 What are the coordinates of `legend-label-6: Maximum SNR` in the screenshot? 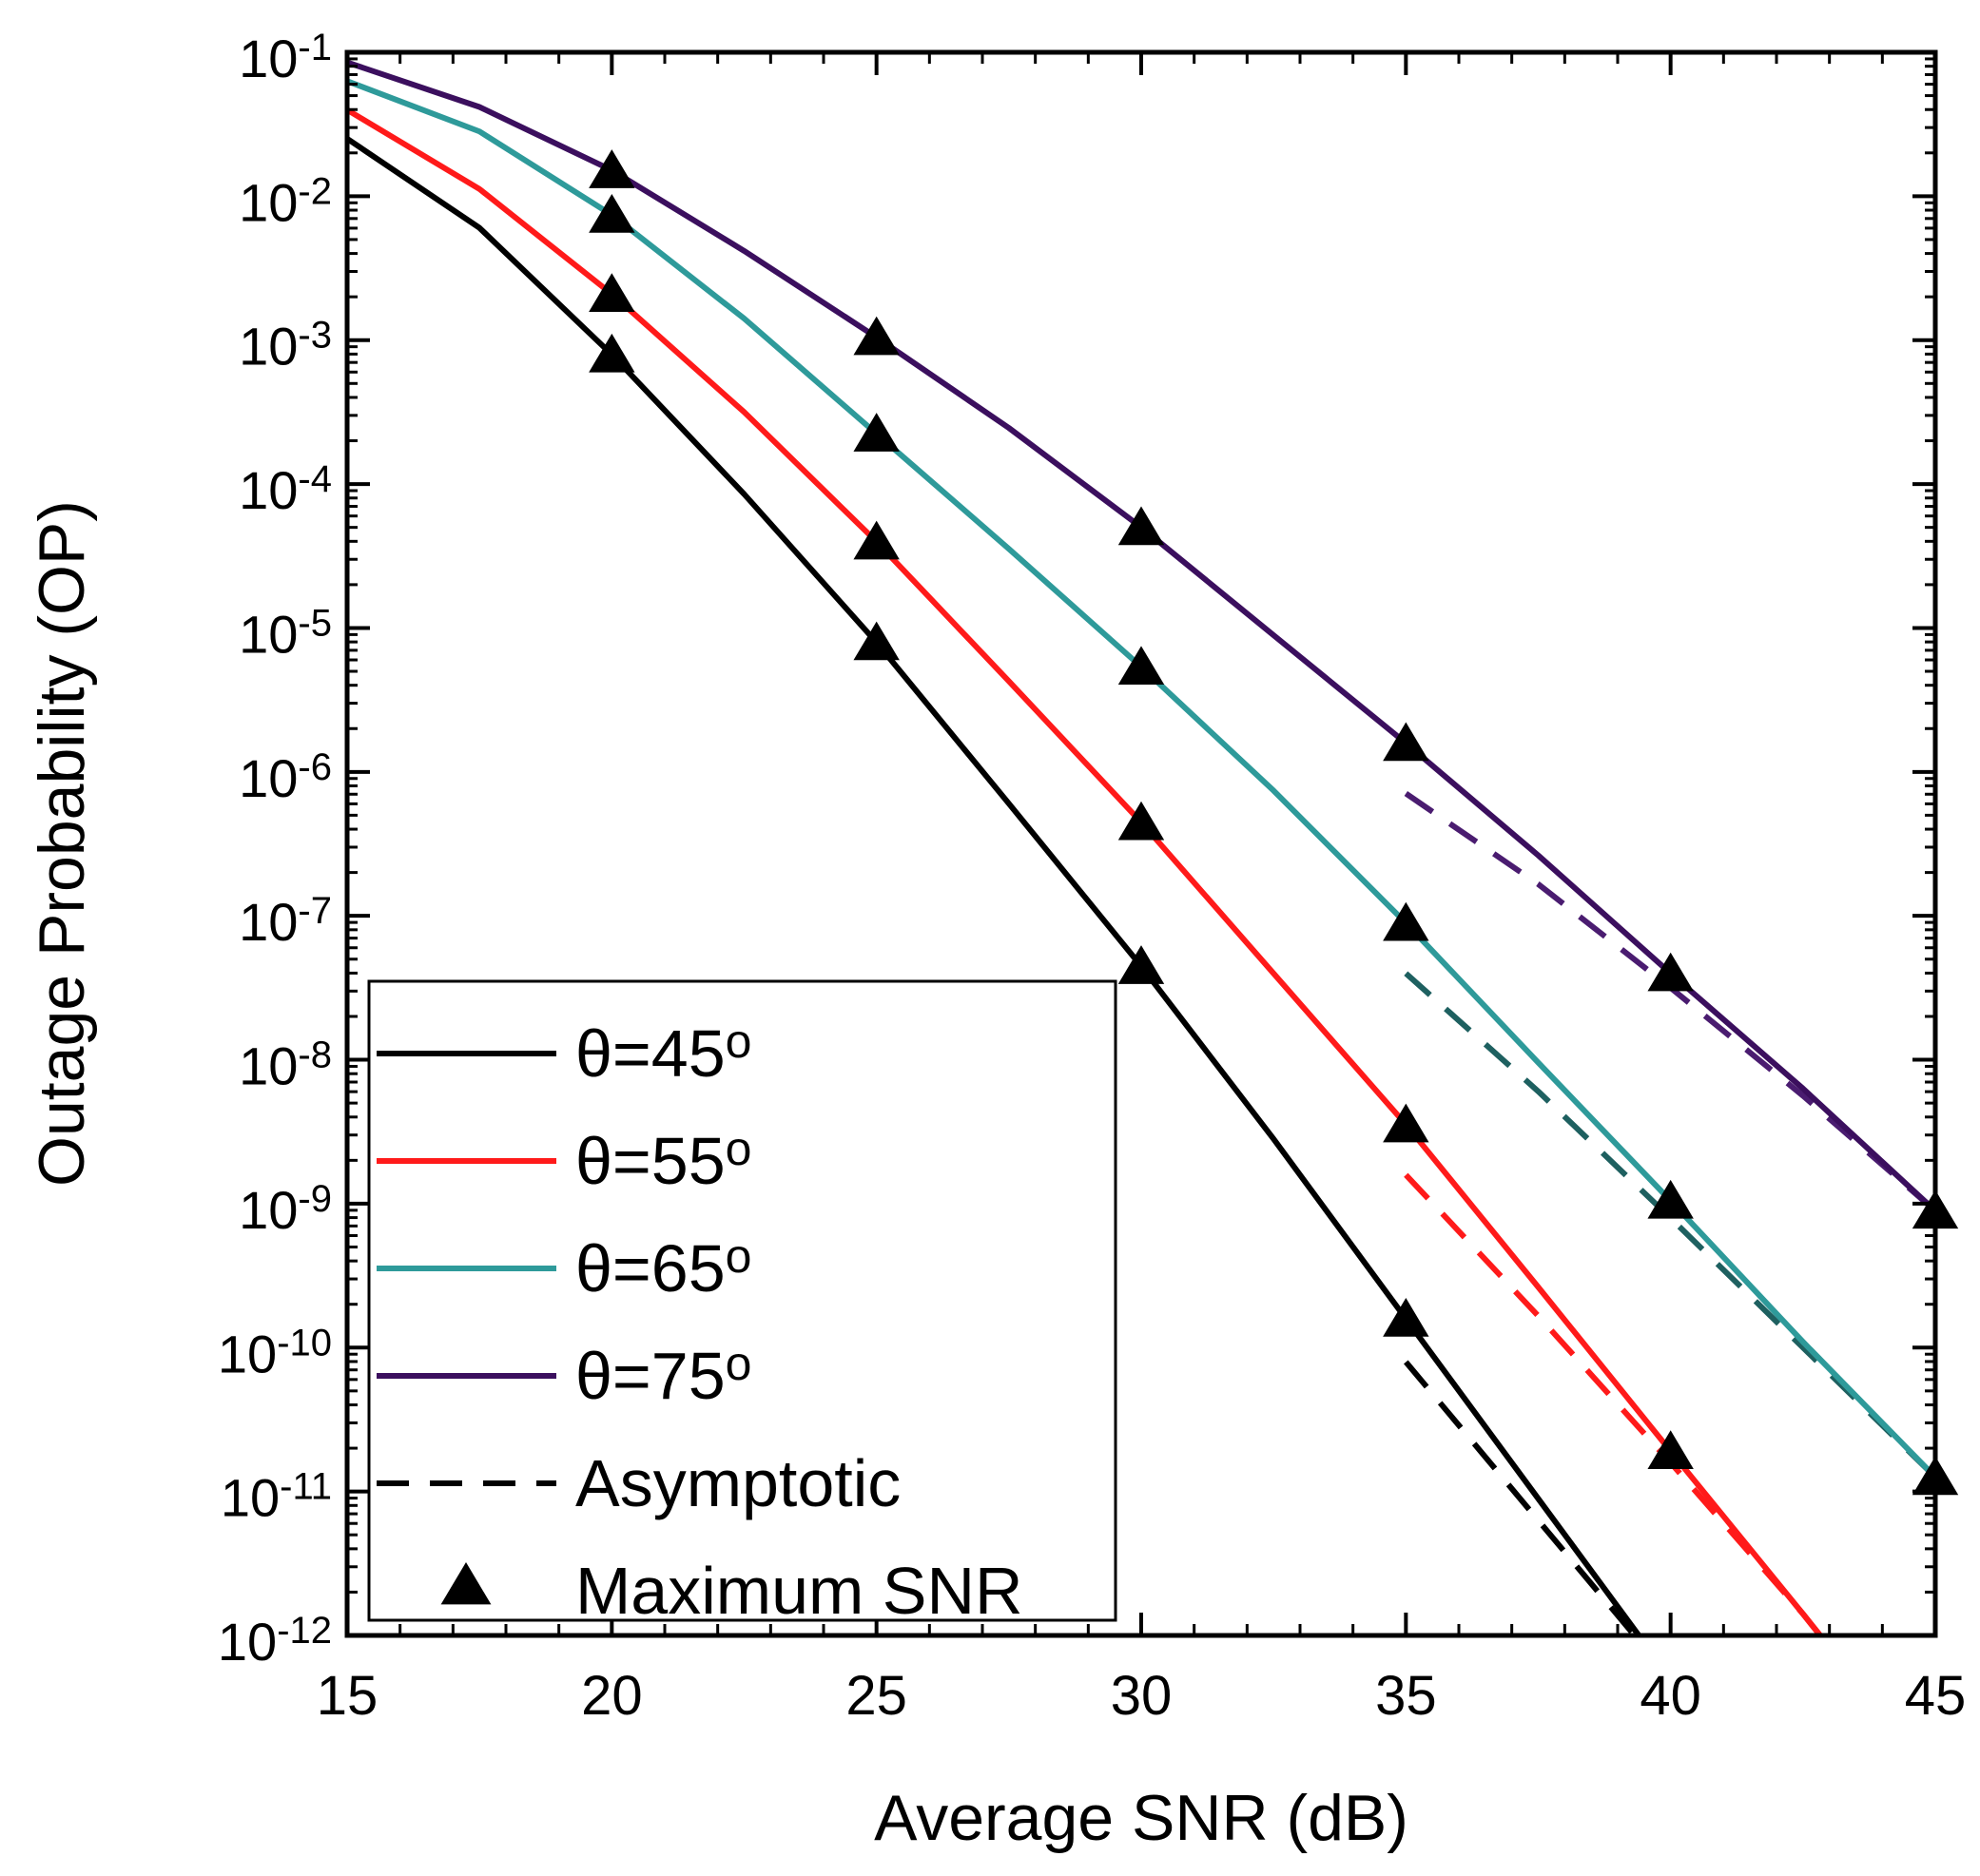 It's located at (799, 1591).